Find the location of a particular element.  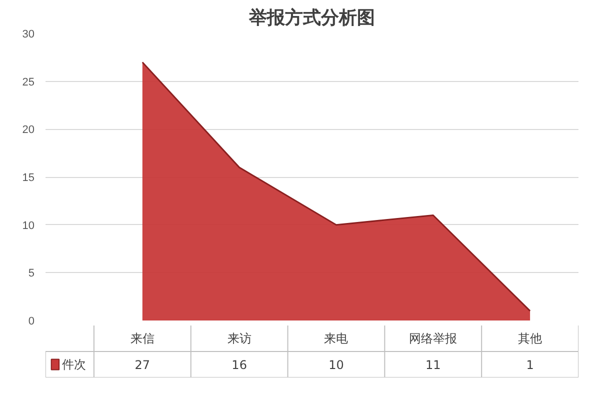

data-label: 1 is located at coordinates (530, 365).